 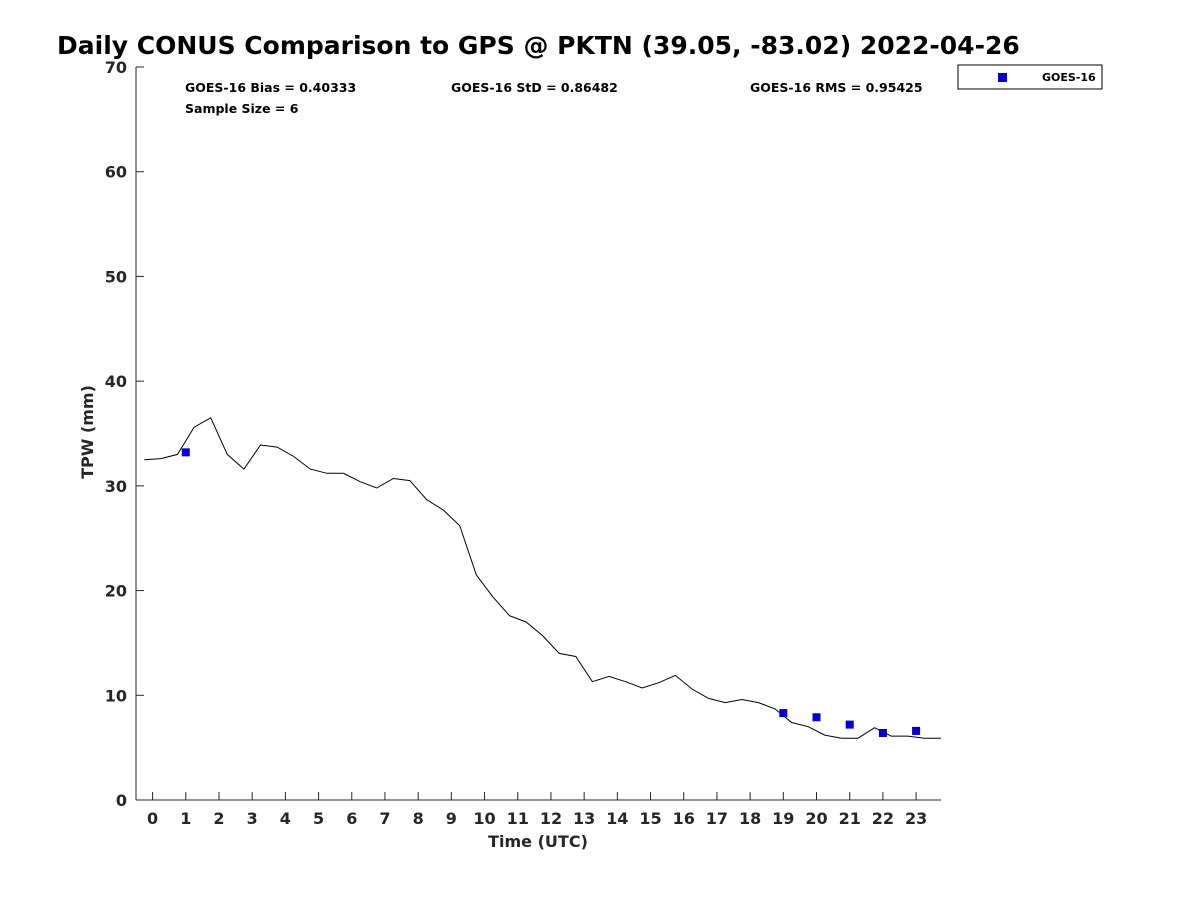 What do you see at coordinates (916, 818) in the screenshot?
I see `x-tick-label: 23` at bounding box center [916, 818].